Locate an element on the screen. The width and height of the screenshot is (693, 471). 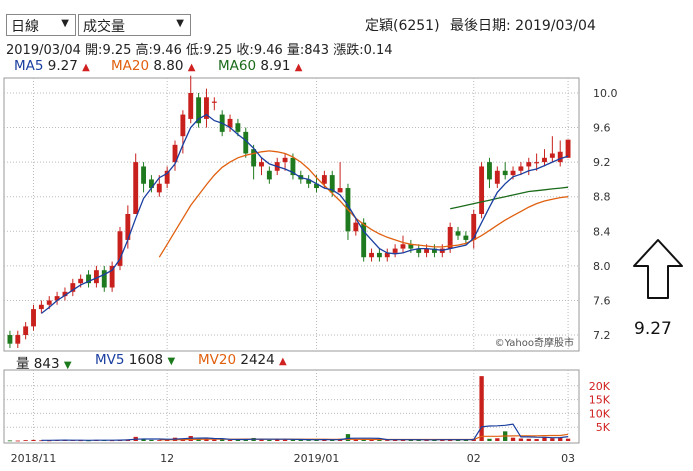
price-tick-label: 10.0 is located at coordinates (605, 93).